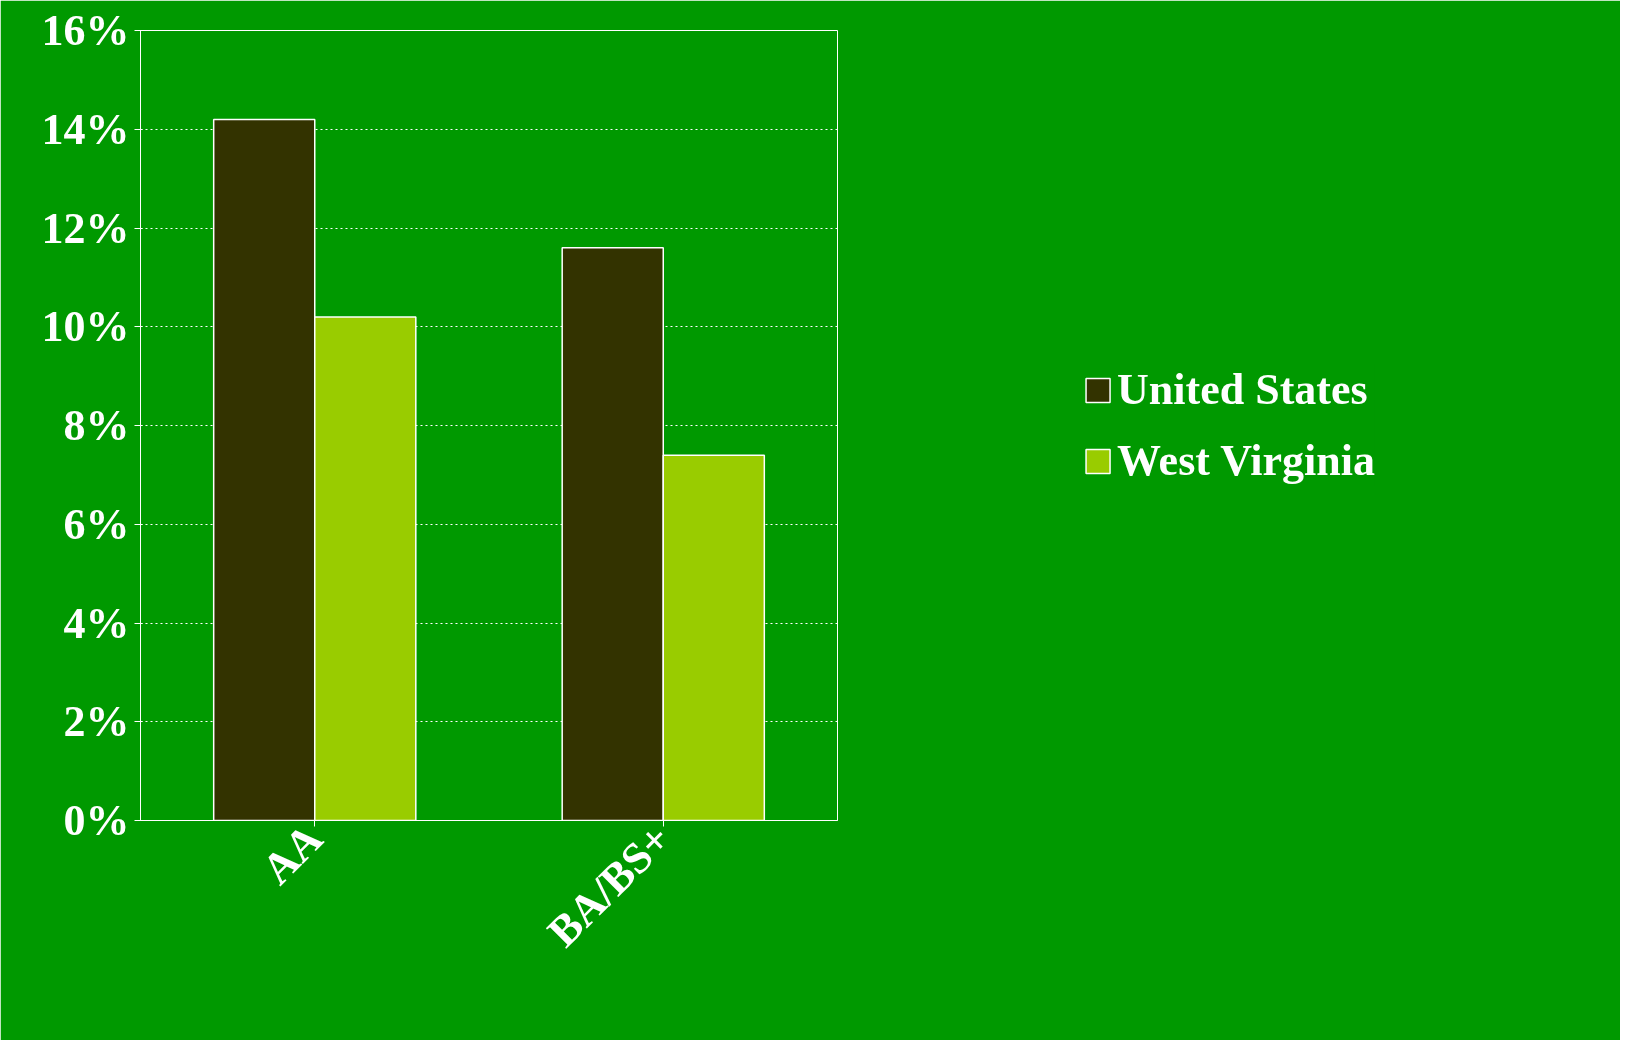 This screenshot has height=1052, width=1633. What do you see at coordinates (85, 30) in the screenshot?
I see `y-tick-label: 16%` at bounding box center [85, 30].